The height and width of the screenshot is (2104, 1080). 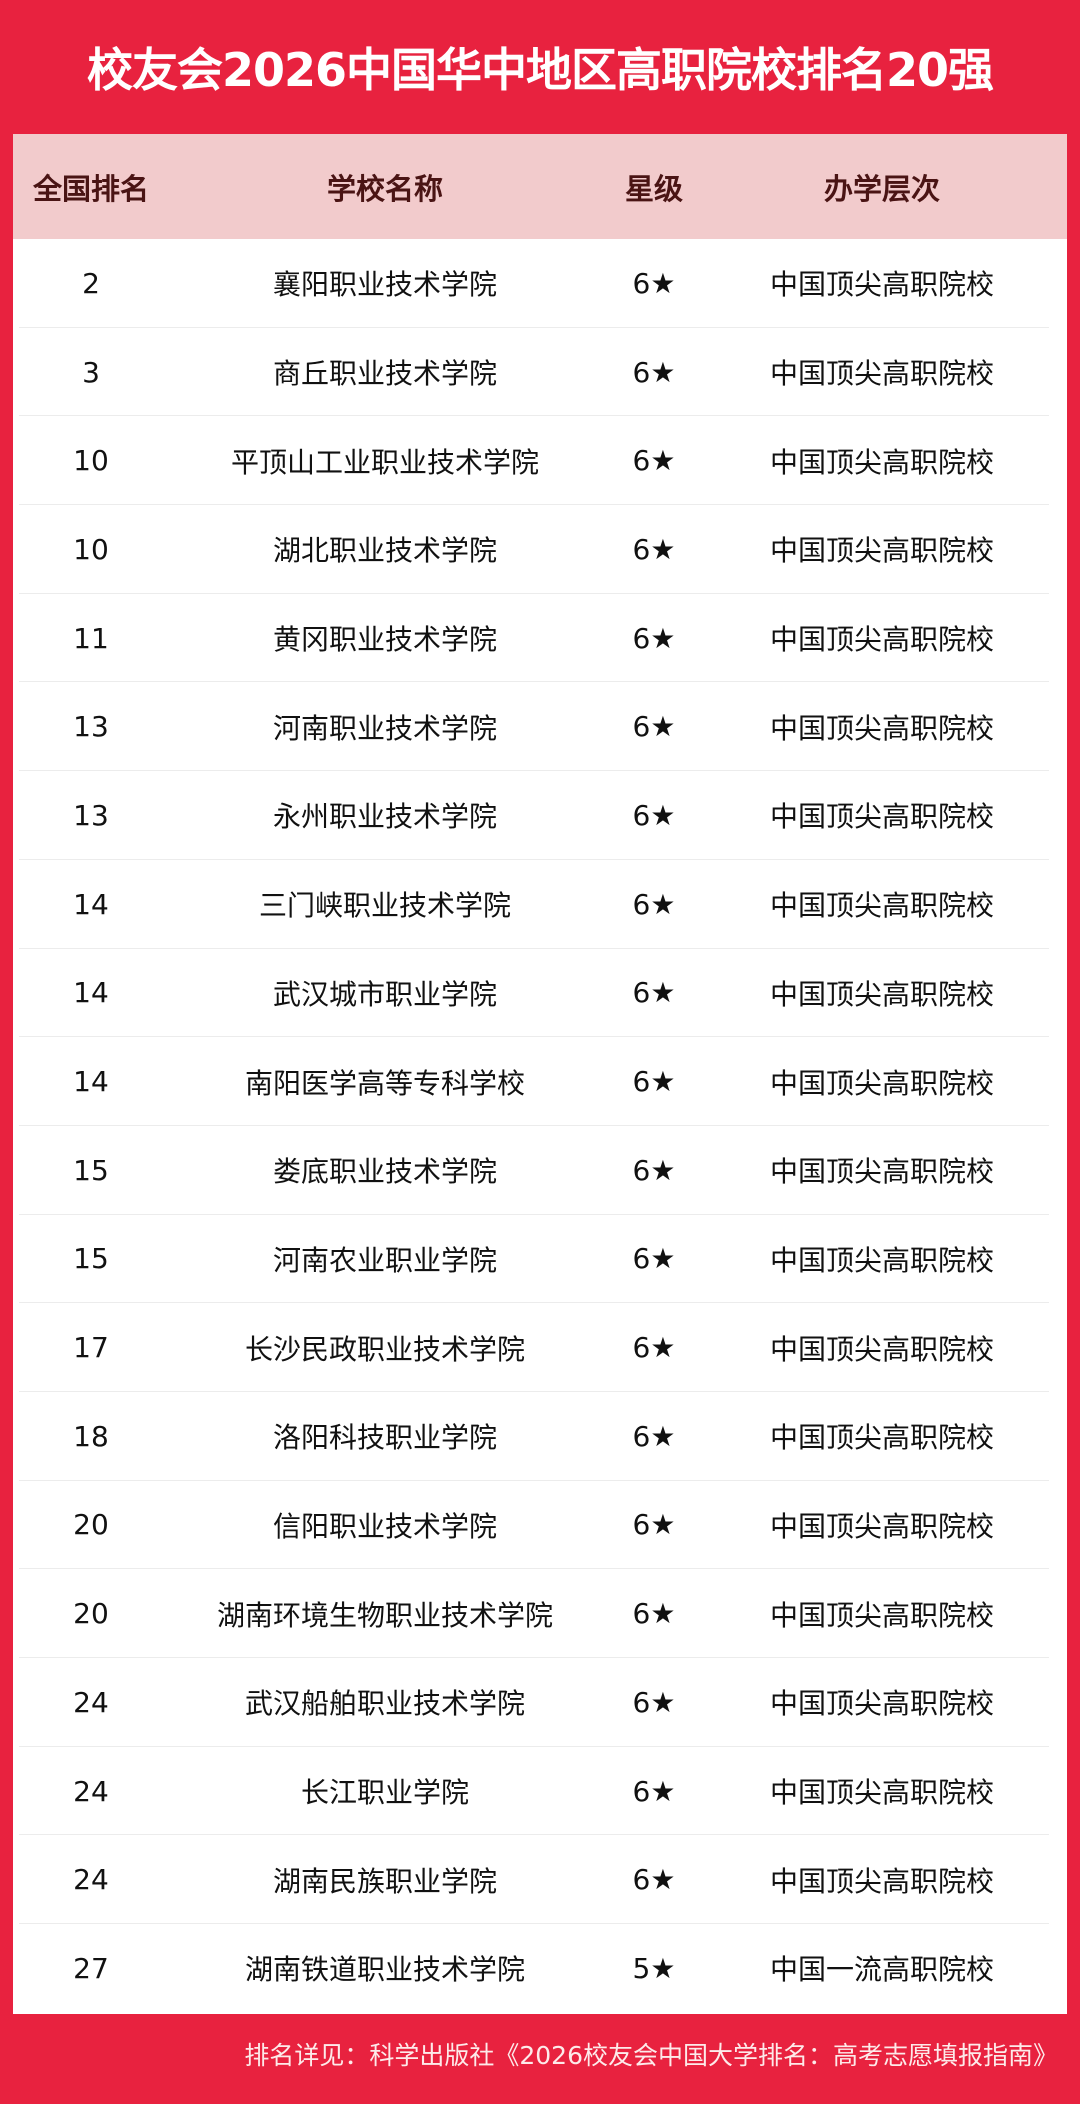 I want to click on column-header-stars: 星级, so click(x=653, y=188).